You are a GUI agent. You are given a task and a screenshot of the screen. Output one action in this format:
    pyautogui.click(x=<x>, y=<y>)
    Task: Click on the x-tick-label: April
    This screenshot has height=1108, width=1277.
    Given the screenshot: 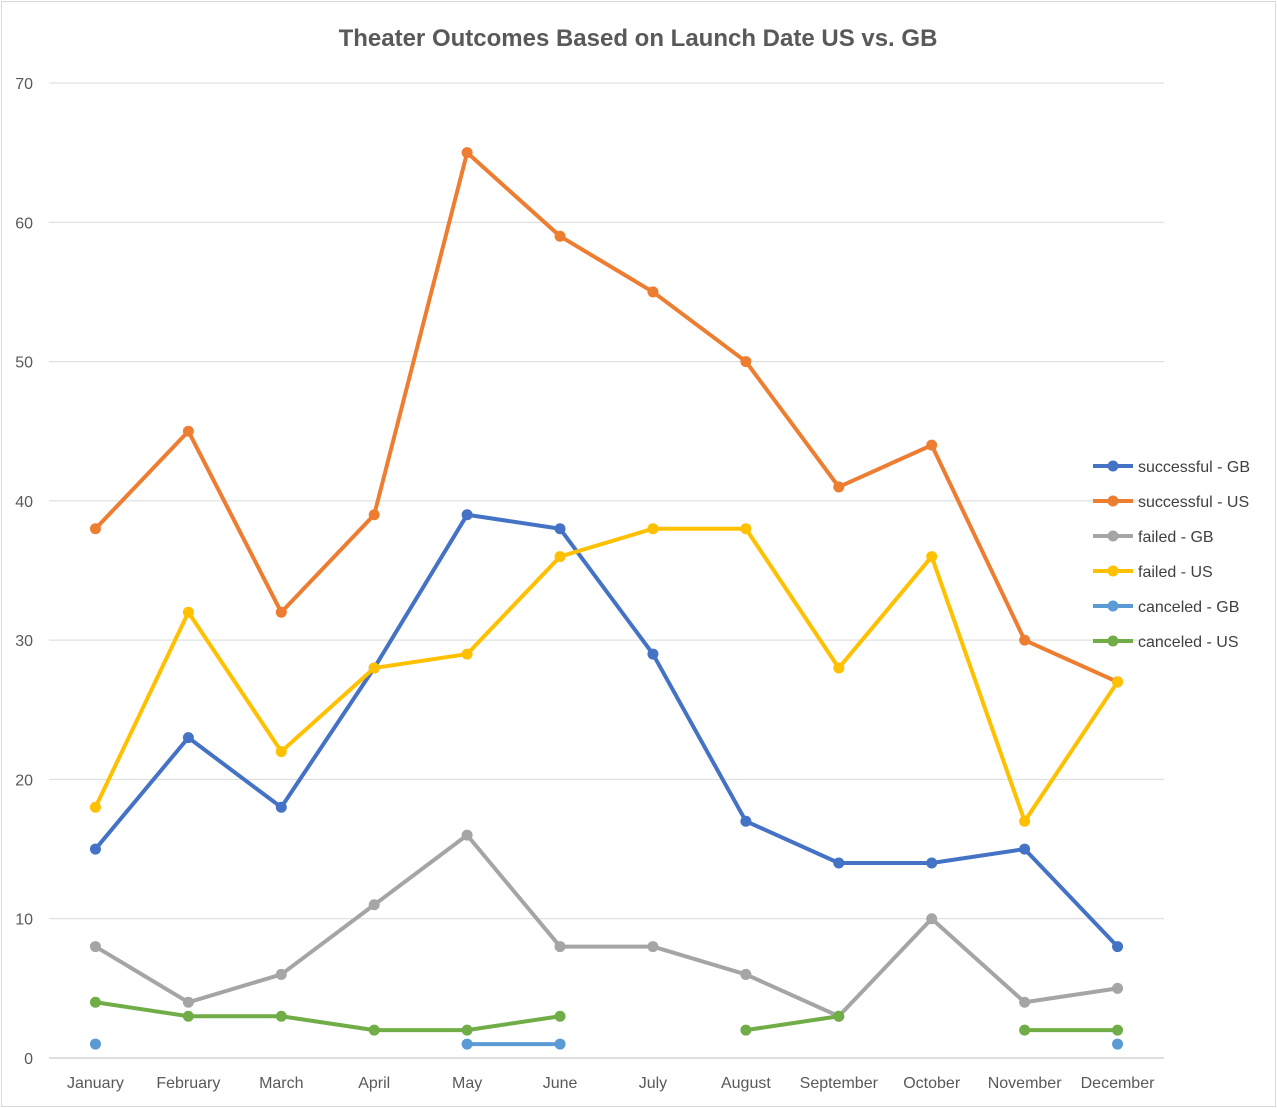 What is the action you would take?
    pyautogui.click(x=374, y=1083)
    